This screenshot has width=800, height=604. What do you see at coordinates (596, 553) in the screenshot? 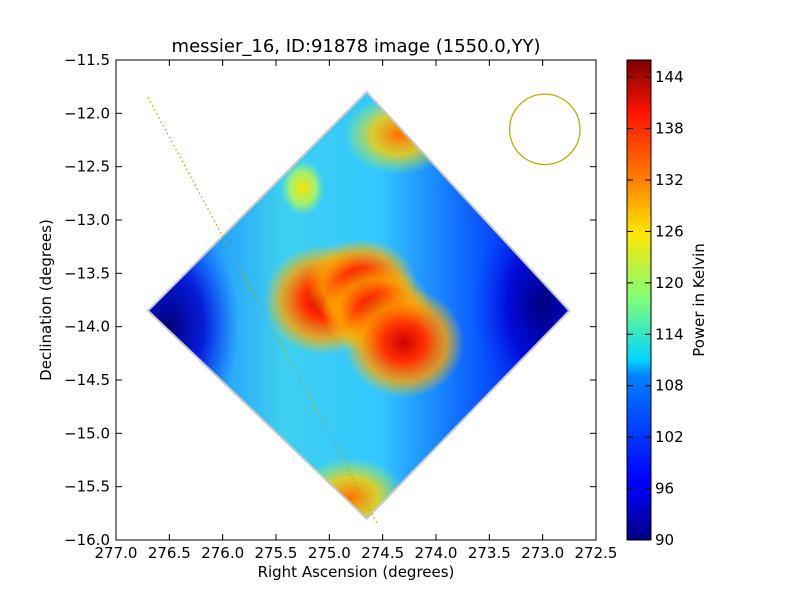
I see `x-tick-label: 272.5` at bounding box center [596, 553].